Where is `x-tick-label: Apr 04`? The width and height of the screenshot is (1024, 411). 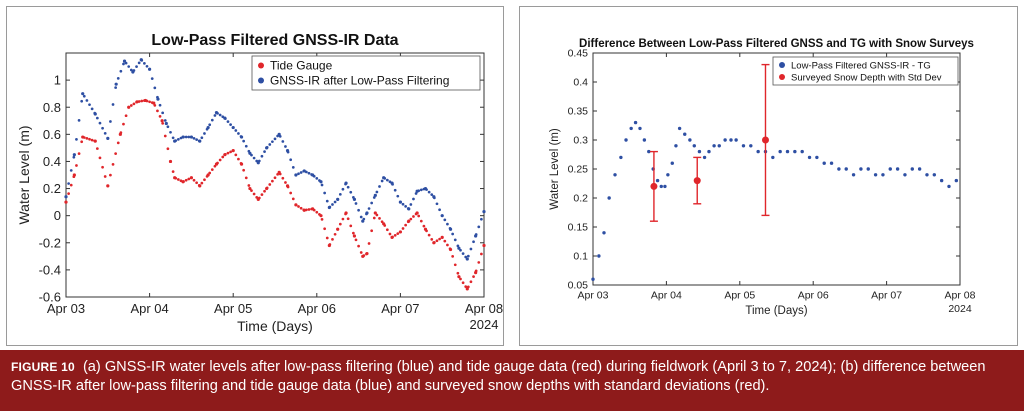
x-tick-label: Apr 04 is located at coordinates (149, 308).